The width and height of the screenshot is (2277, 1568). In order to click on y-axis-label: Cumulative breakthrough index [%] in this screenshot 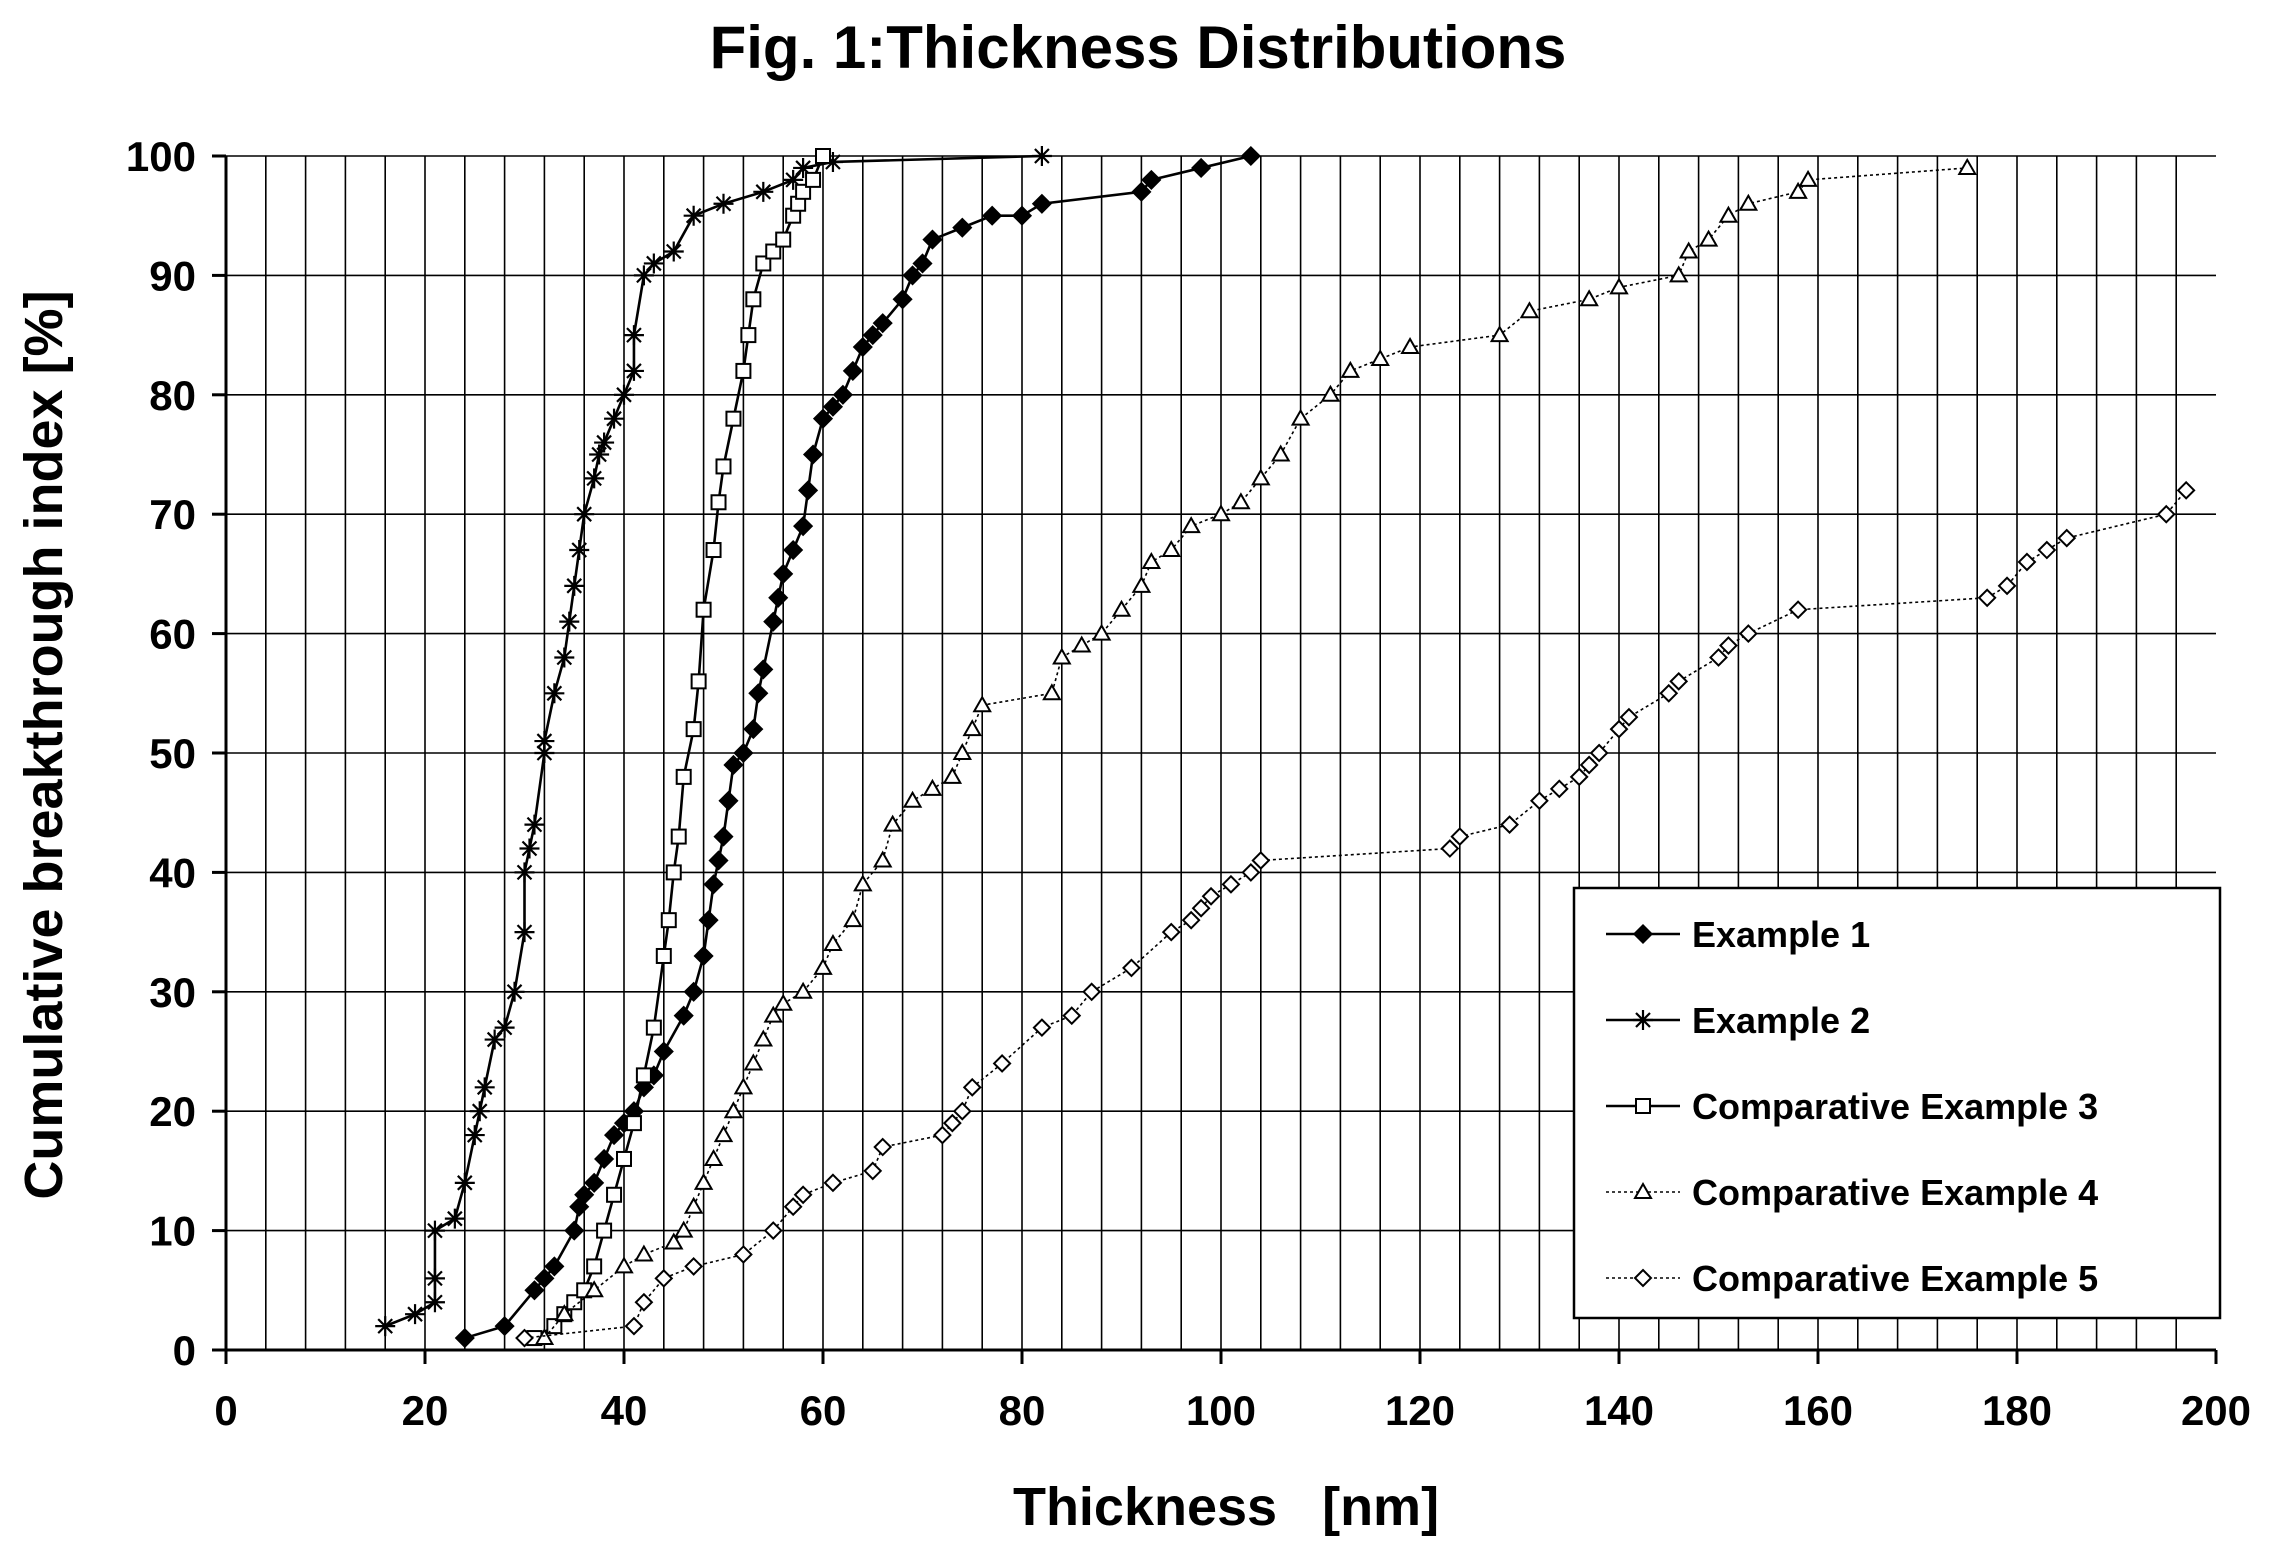, I will do `click(44, 744)`.